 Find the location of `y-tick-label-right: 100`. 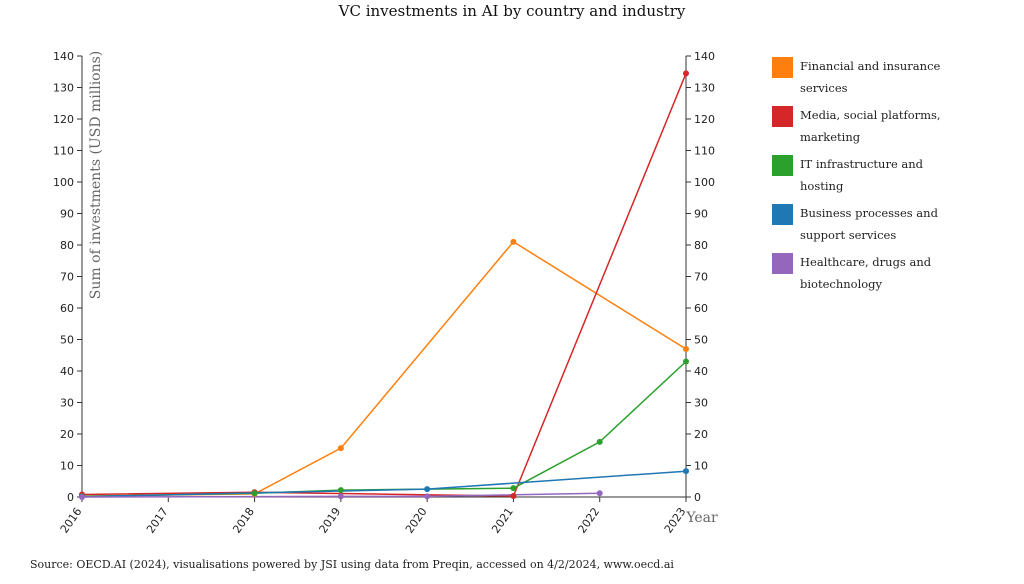

y-tick-label-right: 100 is located at coordinates (704, 182).